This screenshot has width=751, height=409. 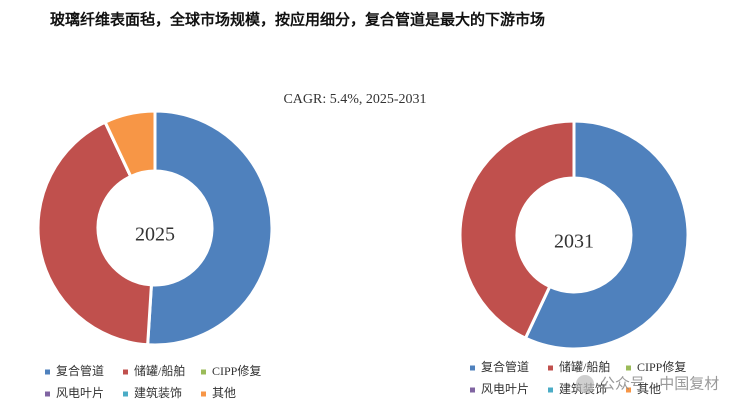 I want to click on legend-label: 建筑装饰, so click(x=158, y=392).